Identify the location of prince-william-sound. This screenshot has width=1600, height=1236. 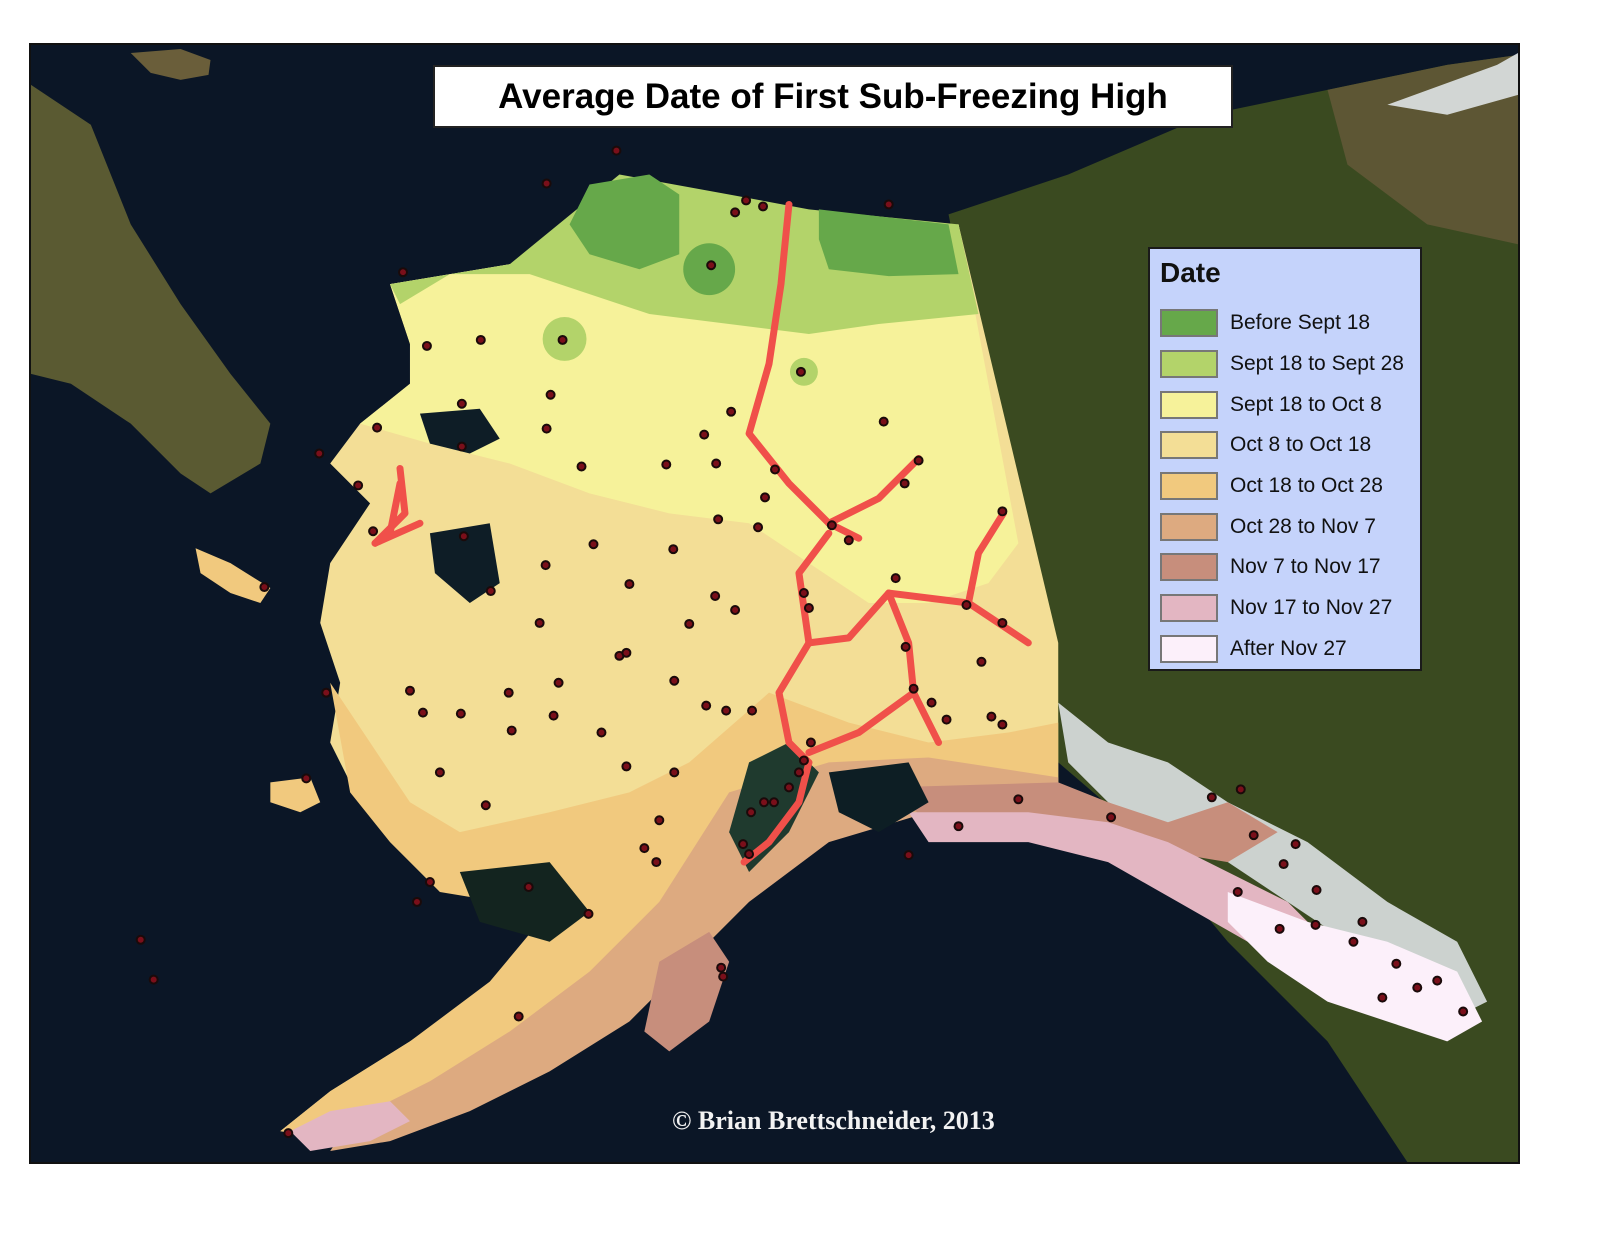
(878, 797).